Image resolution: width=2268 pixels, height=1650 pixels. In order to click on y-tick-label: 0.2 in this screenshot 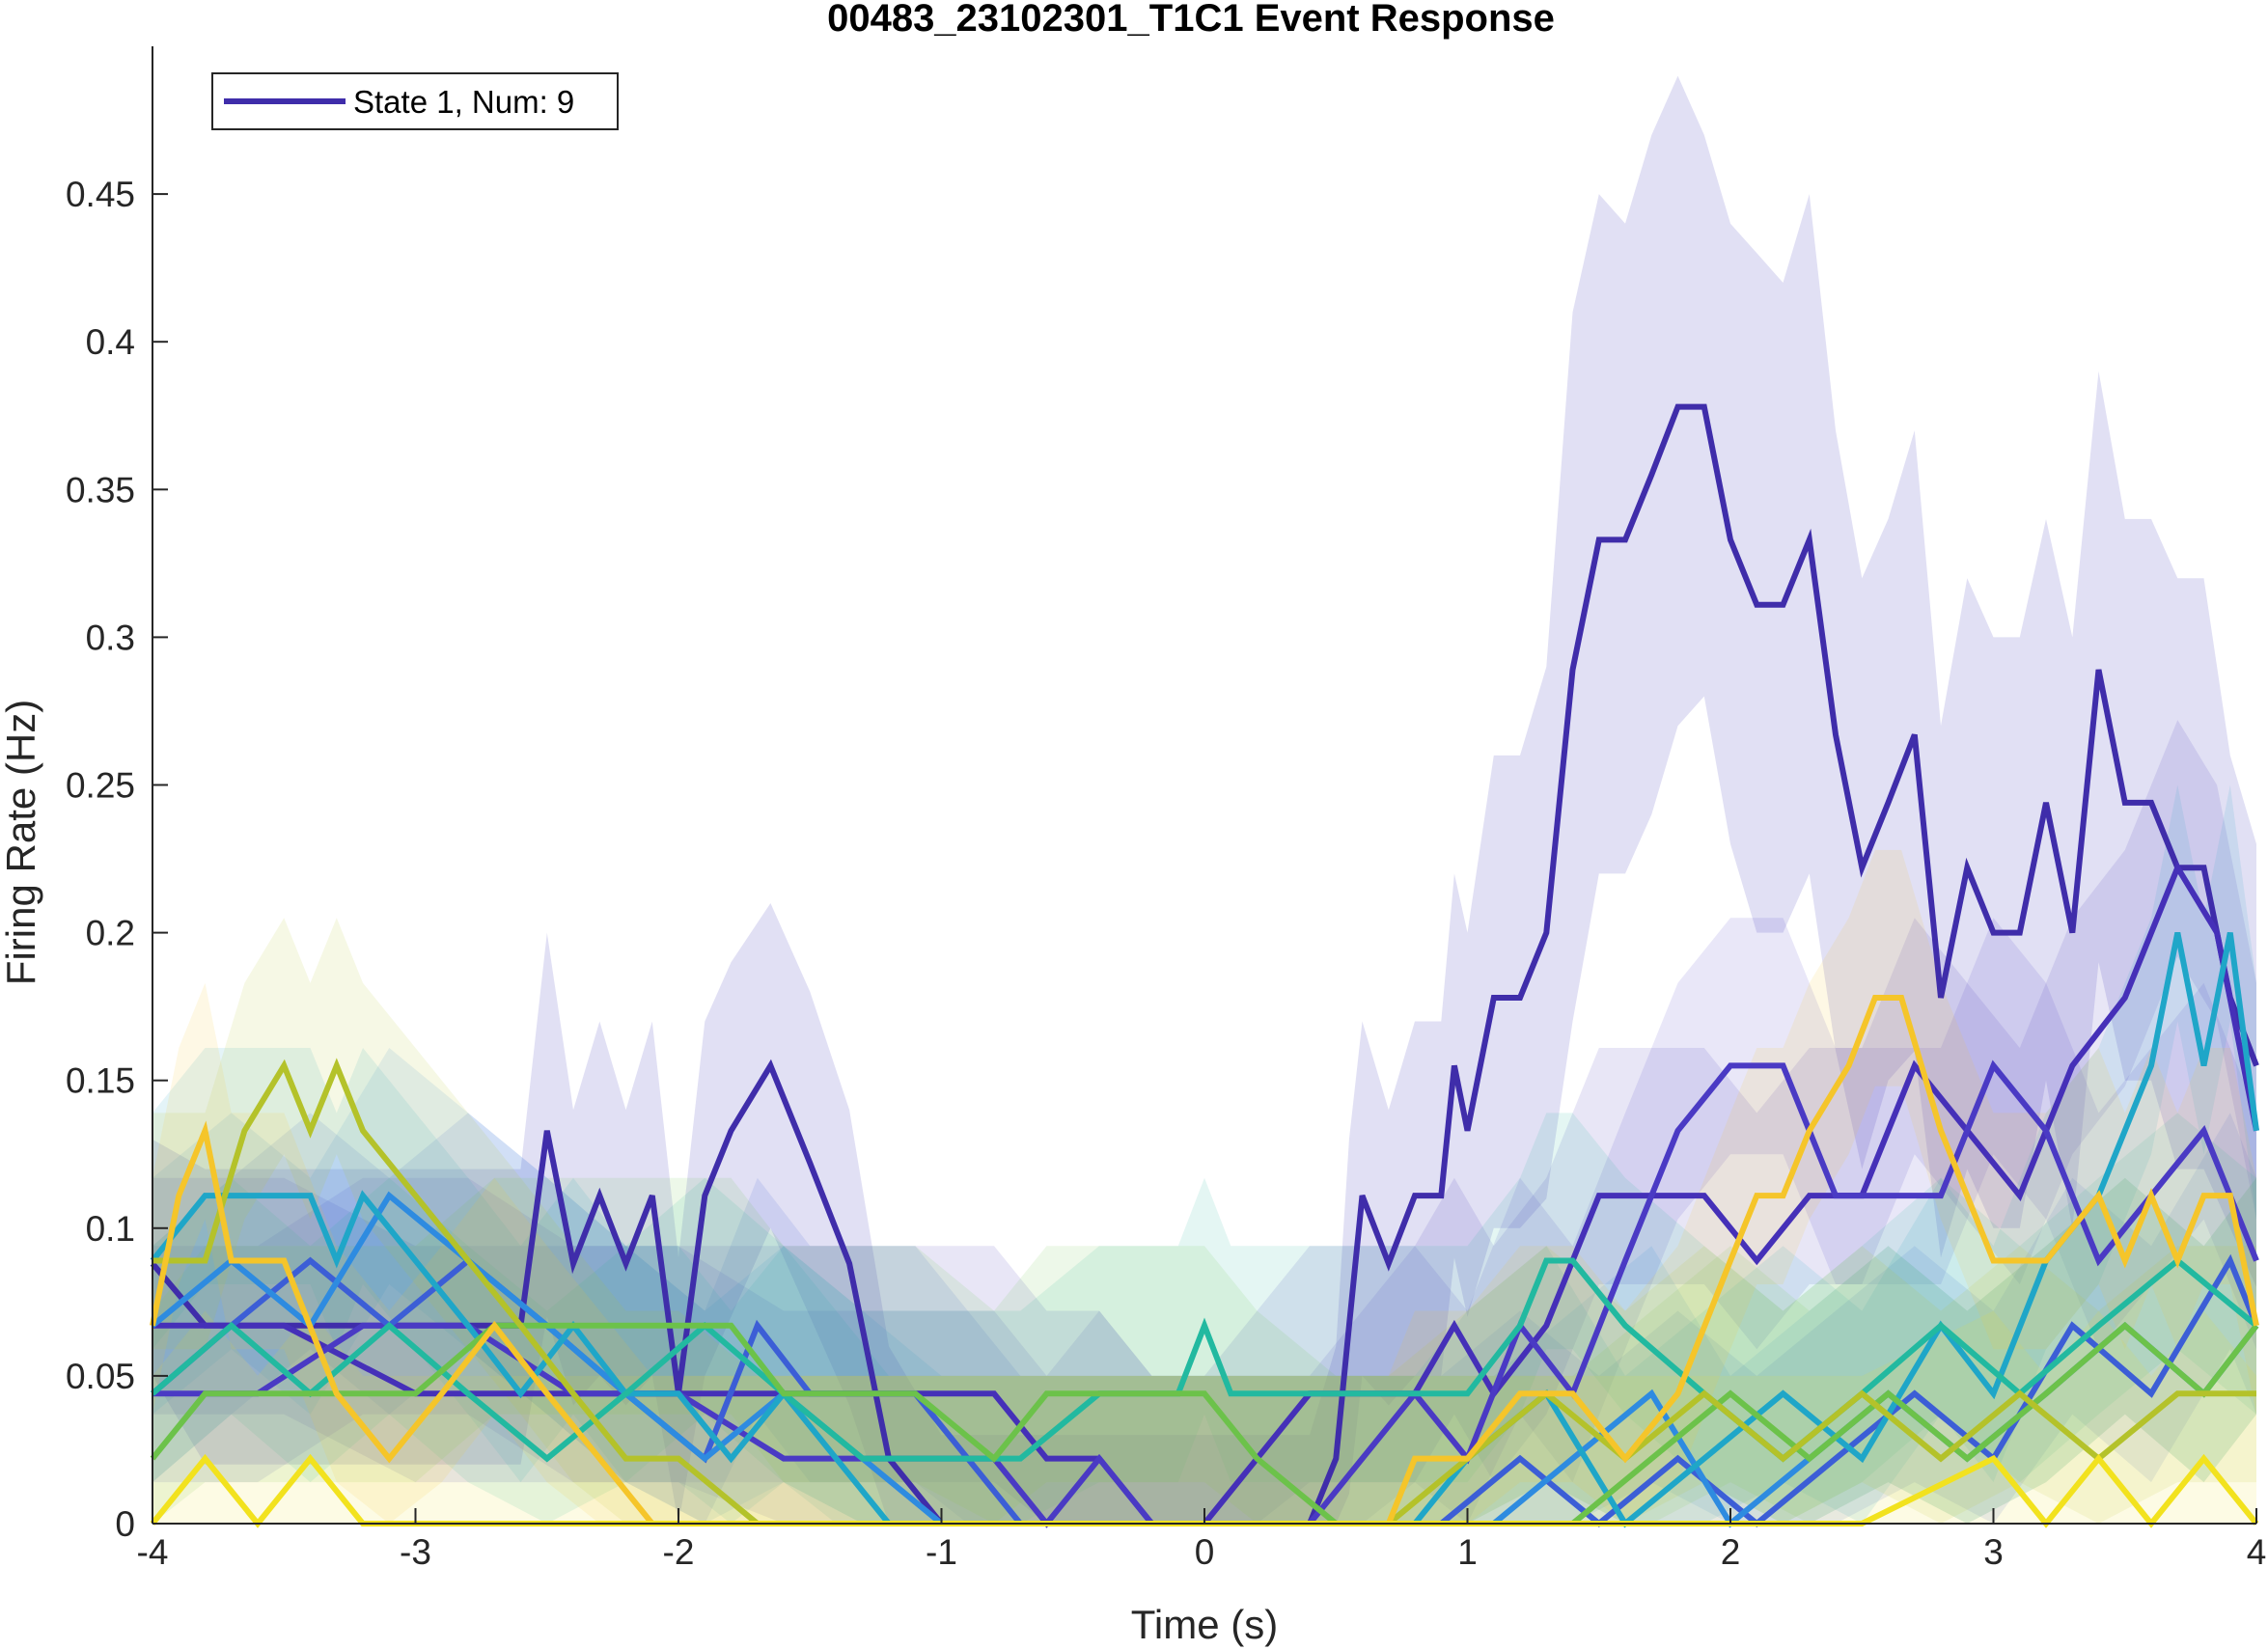, I will do `click(110, 933)`.